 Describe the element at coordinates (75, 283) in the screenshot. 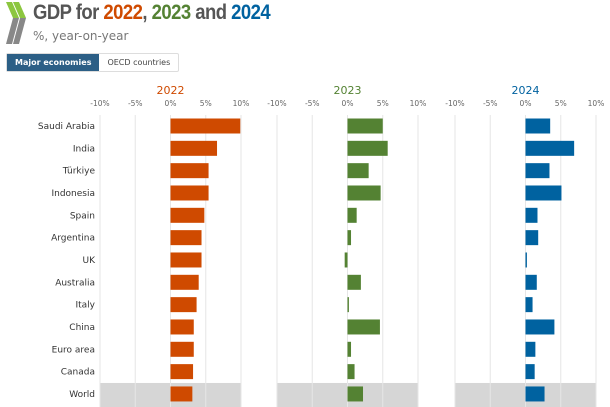

I see `category-label: Australia` at that location.